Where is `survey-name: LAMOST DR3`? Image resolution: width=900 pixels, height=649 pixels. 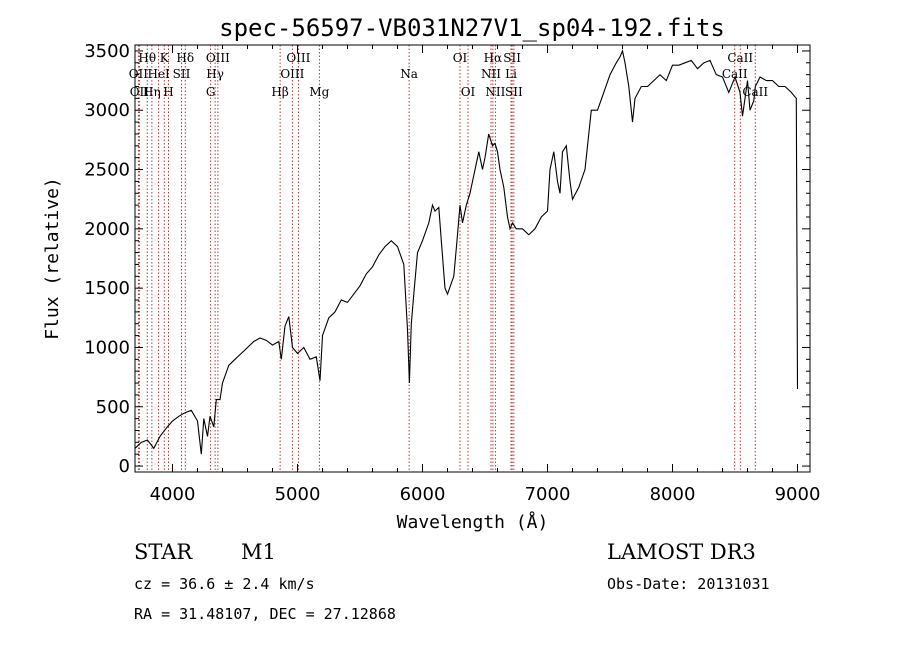
survey-name: LAMOST DR3 is located at coordinates (681, 552).